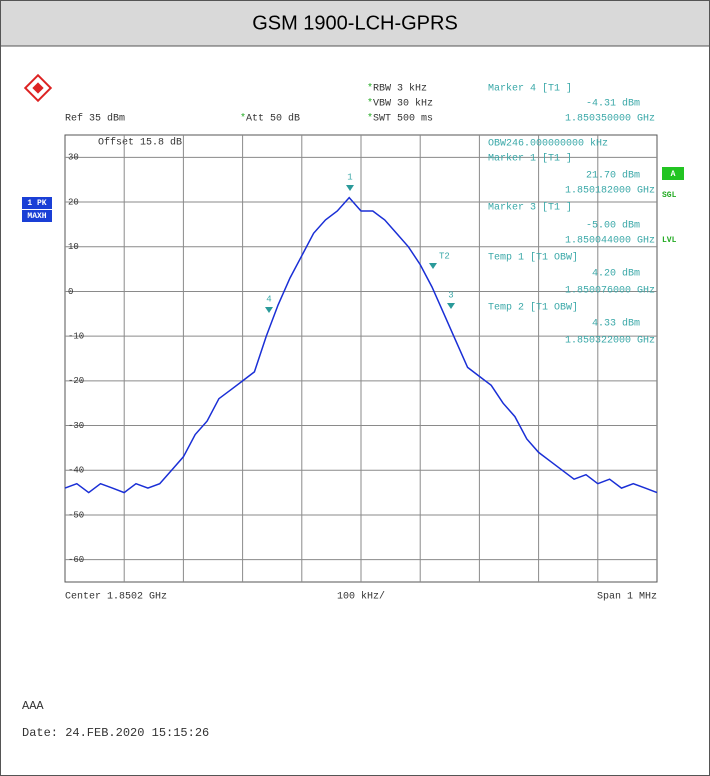  Describe the element at coordinates (361, 597) in the screenshot. I see `div: 100 kHz/` at that location.